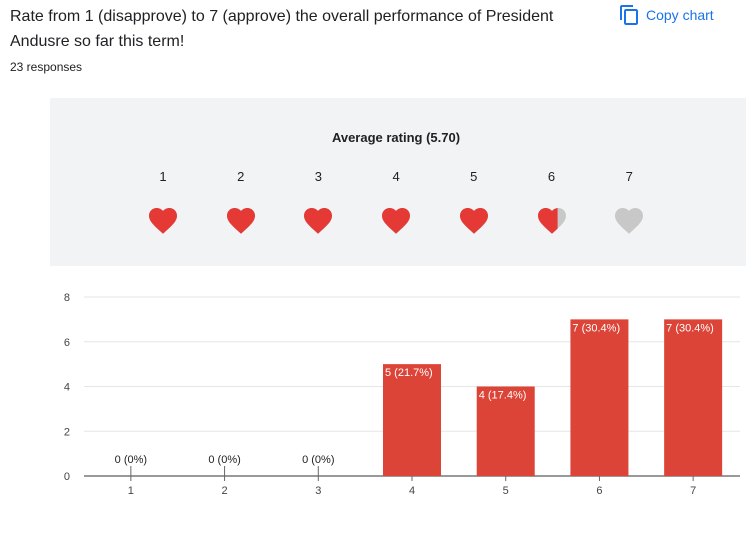  Describe the element at coordinates (67, 343) in the screenshot. I see `y-tick-label: 6` at that location.